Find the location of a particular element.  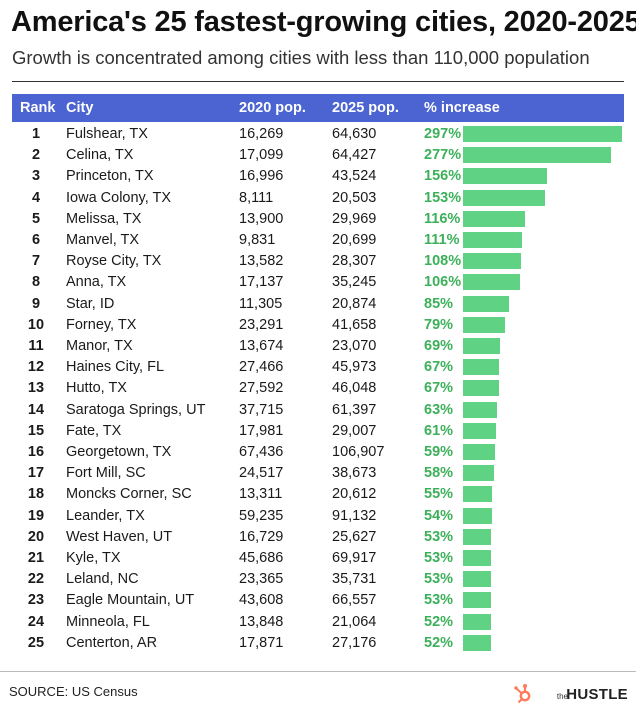

rank-cell: 9 is located at coordinates (36, 303).